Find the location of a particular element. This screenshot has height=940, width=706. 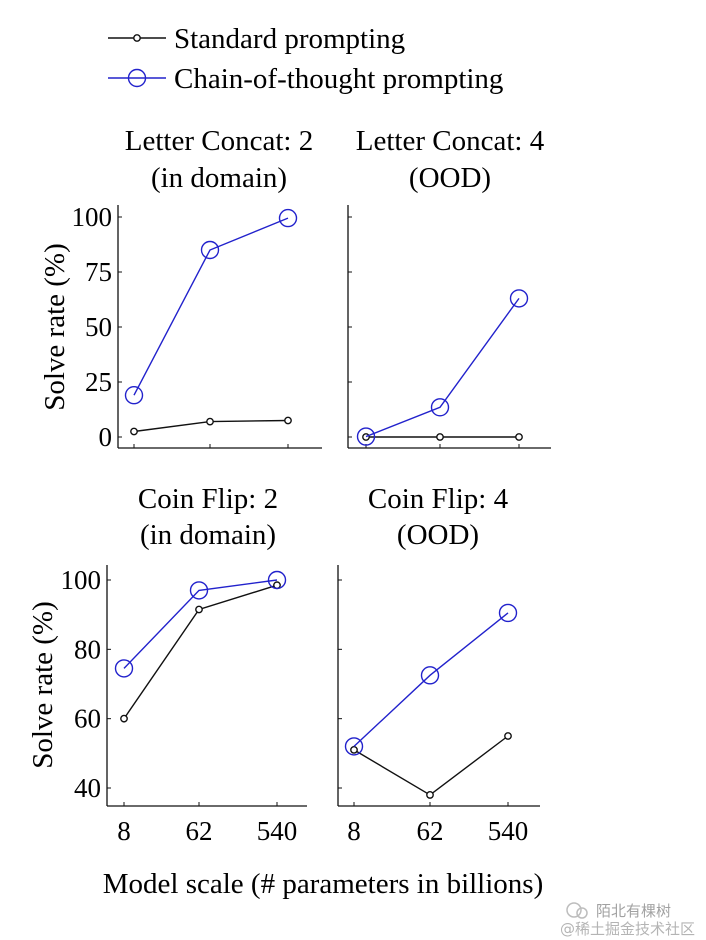

panel-4-cot-line is located at coordinates (431, 679).